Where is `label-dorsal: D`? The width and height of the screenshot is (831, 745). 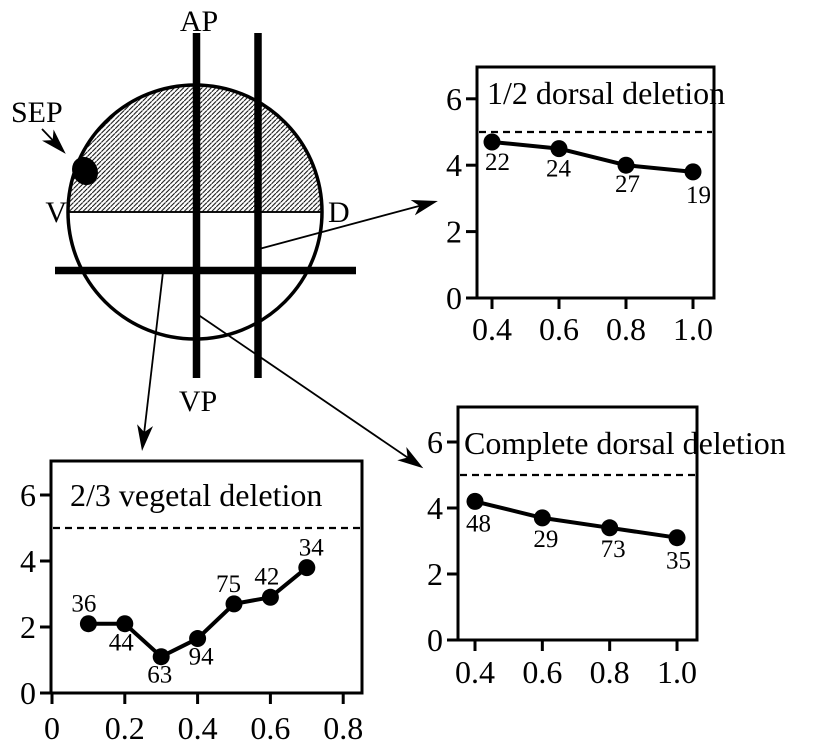
label-dorsal: D is located at coordinates (339, 212).